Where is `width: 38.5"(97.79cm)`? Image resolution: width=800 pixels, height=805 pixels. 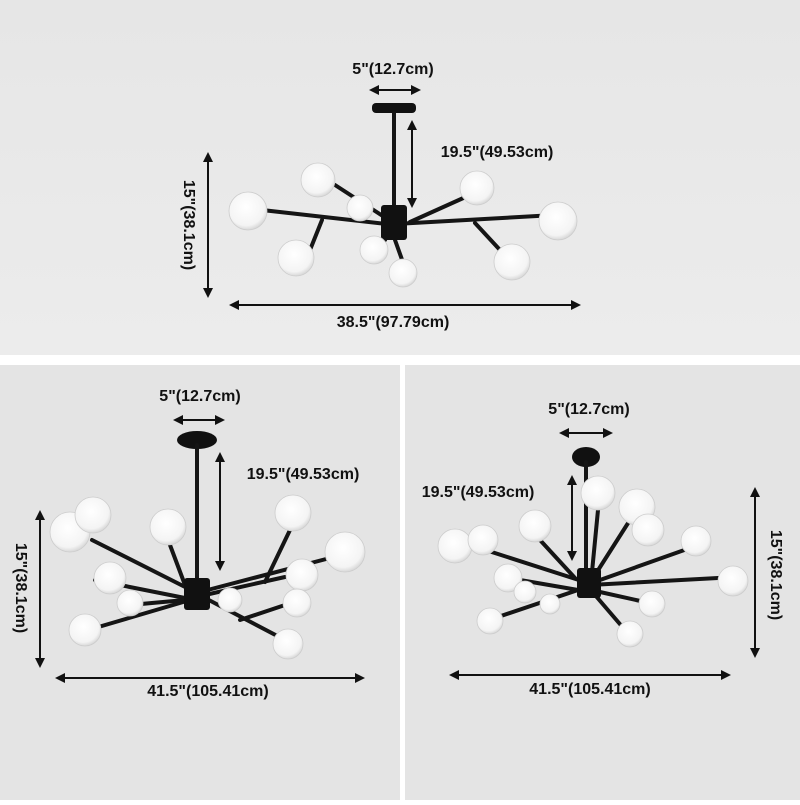
width: 38.5"(97.79cm) is located at coordinates (393, 322).